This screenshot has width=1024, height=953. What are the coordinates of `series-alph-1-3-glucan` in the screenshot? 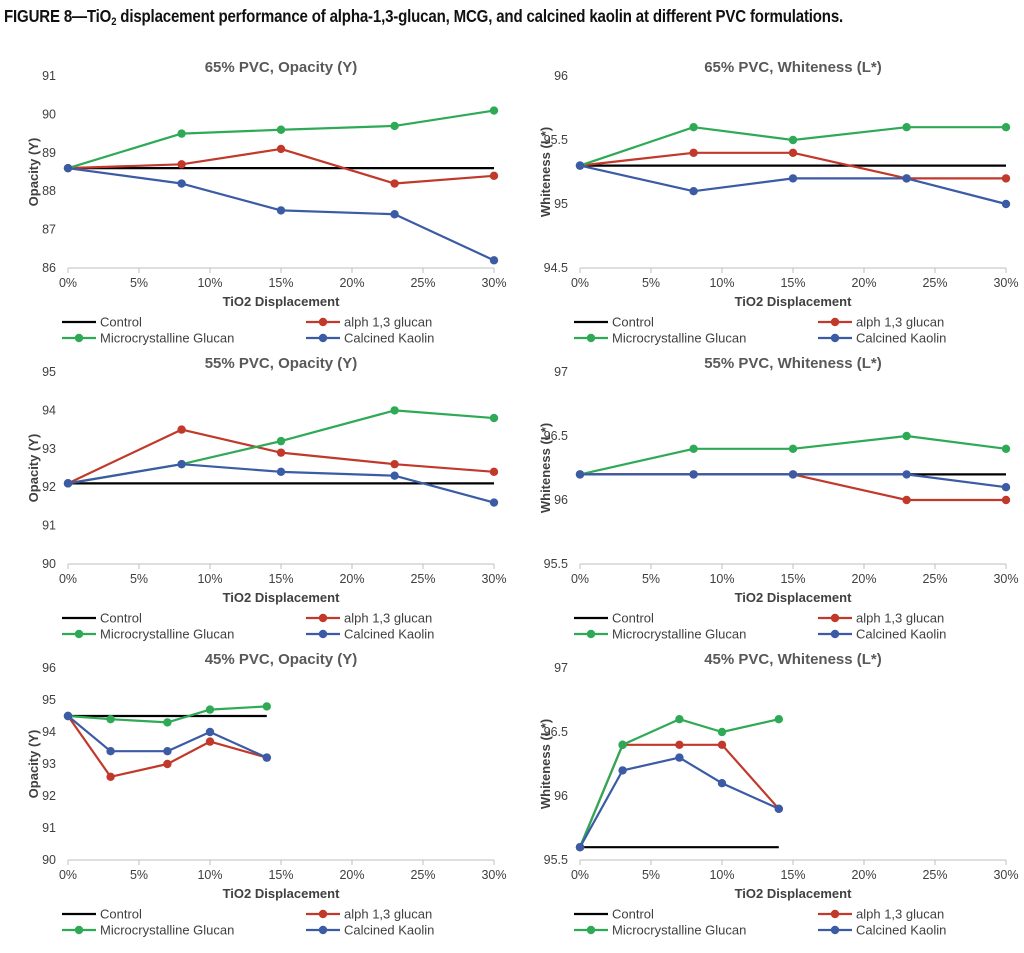 It's located at (281, 166).